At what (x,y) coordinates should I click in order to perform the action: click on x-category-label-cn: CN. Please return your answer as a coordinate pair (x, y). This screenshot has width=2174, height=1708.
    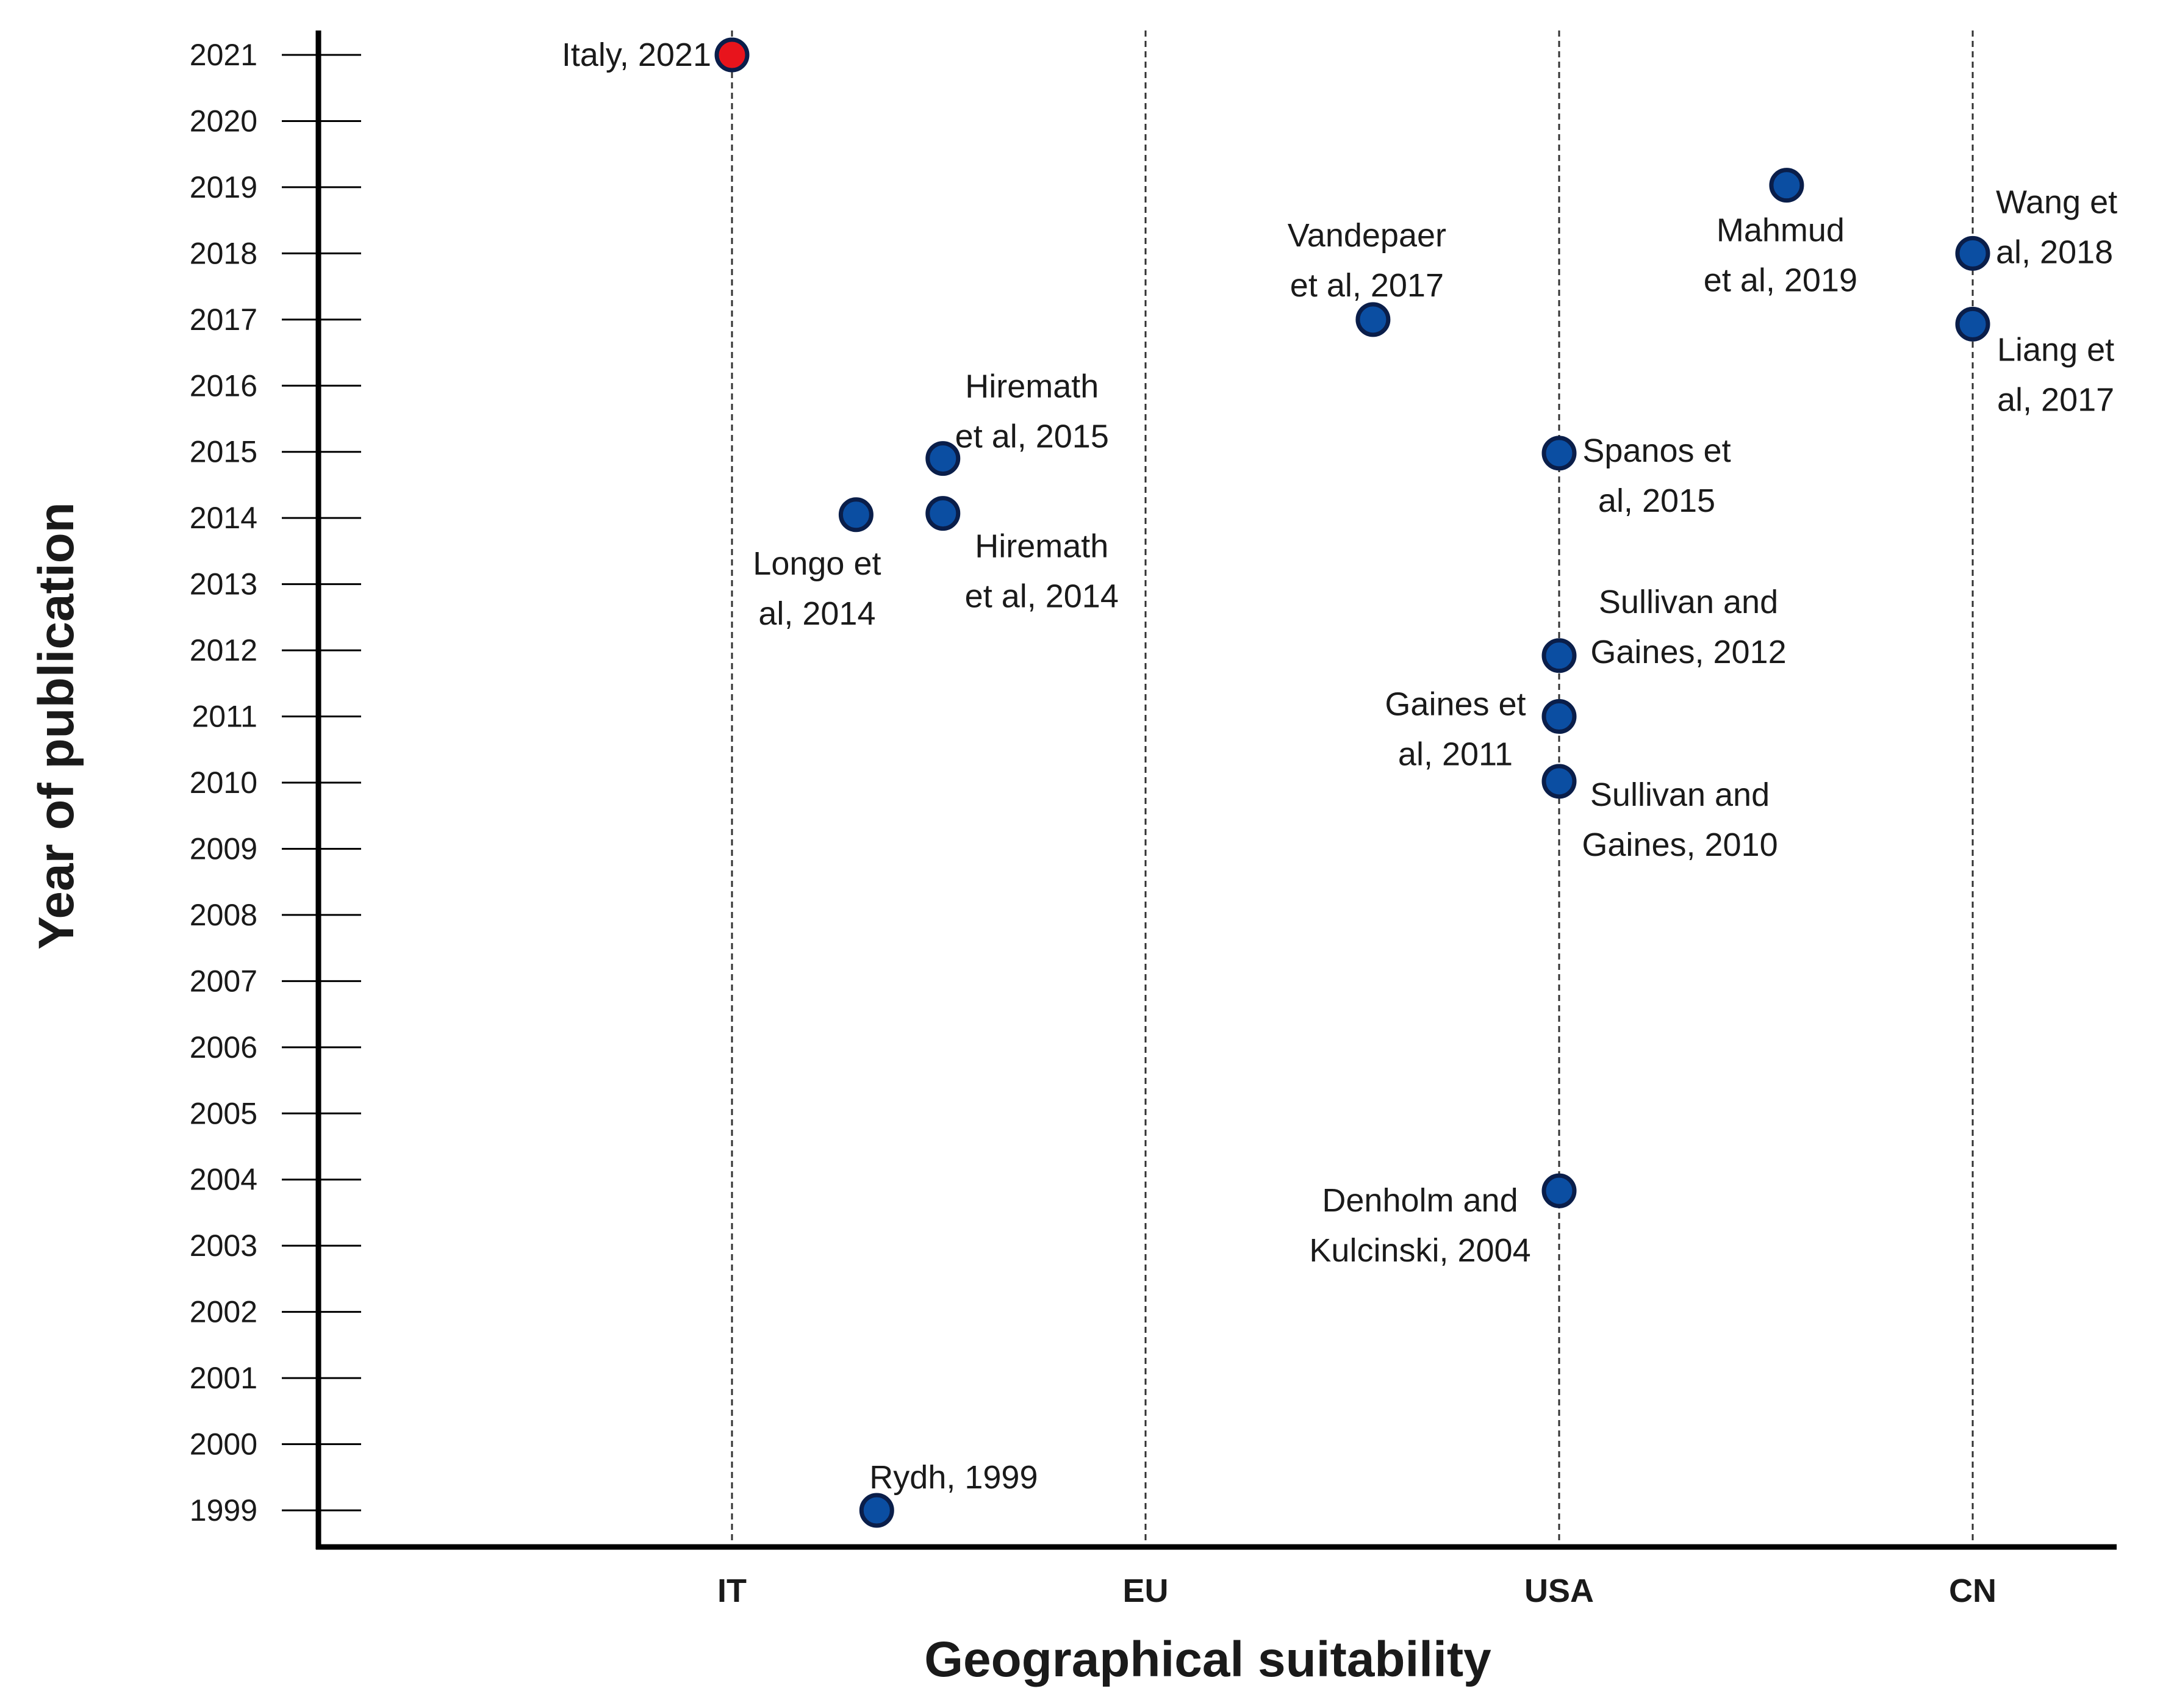
    Looking at the image, I should click on (1973, 1591).